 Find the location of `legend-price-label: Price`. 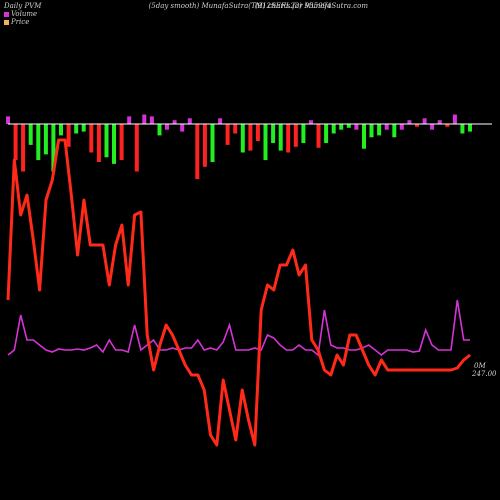

legend-price-label: Price is located at coordinates (20, 22).